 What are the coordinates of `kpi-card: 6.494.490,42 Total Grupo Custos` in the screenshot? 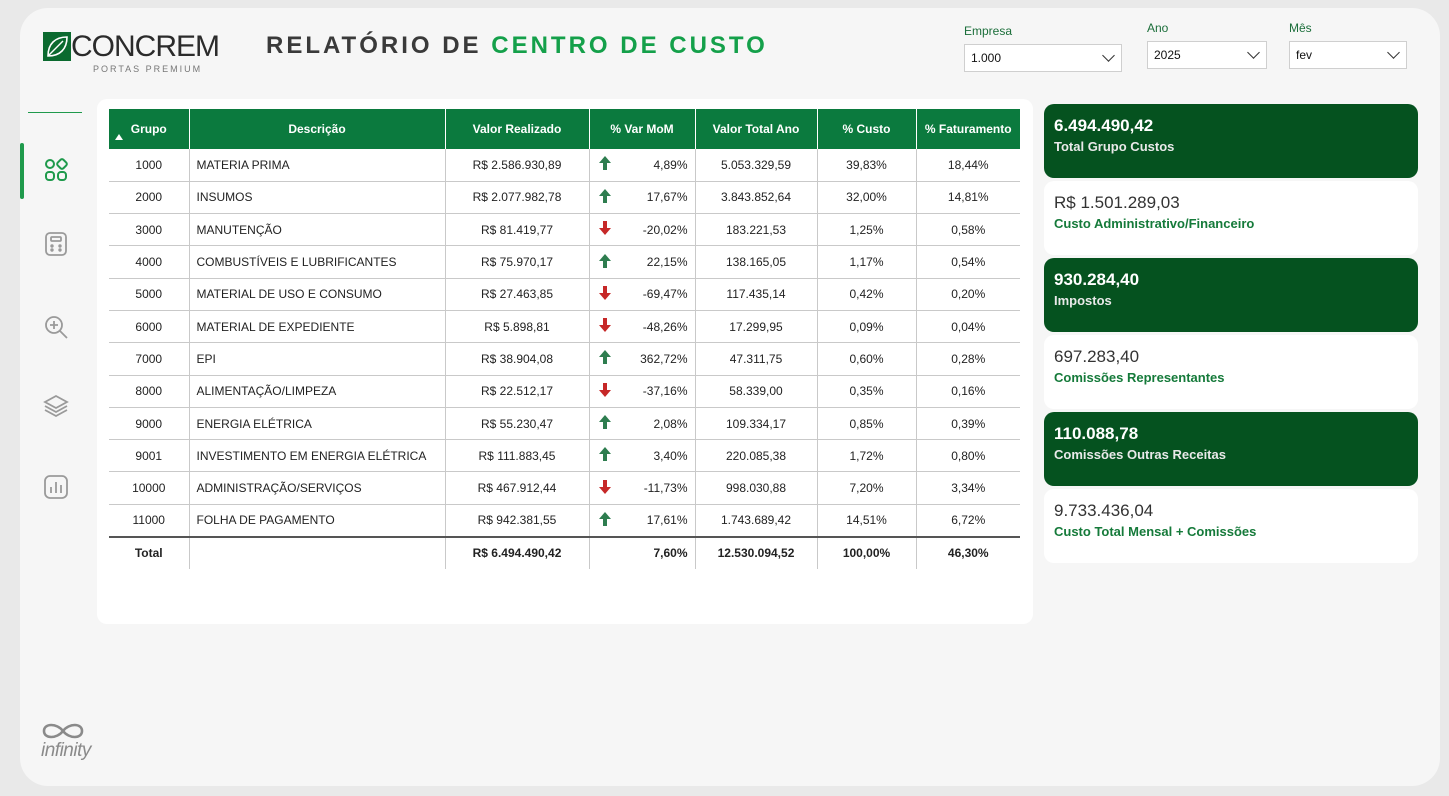 It's located at (1231, 141).